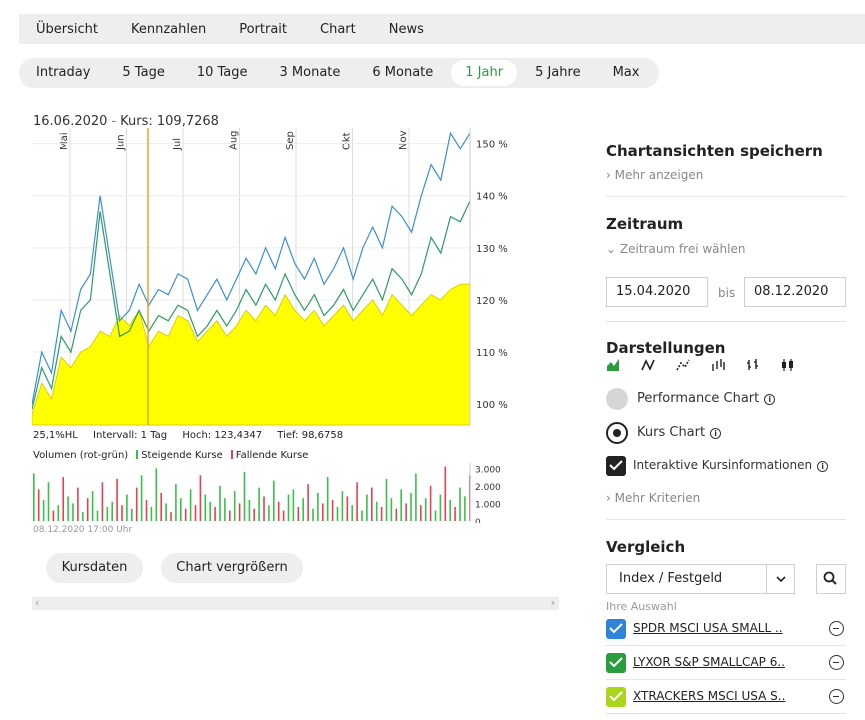 This screenshot has width=865, height=720. Describe the element at coordinates (143, 72) in the screenshot. I see `range-5-tage: 5 Tage` at that location.